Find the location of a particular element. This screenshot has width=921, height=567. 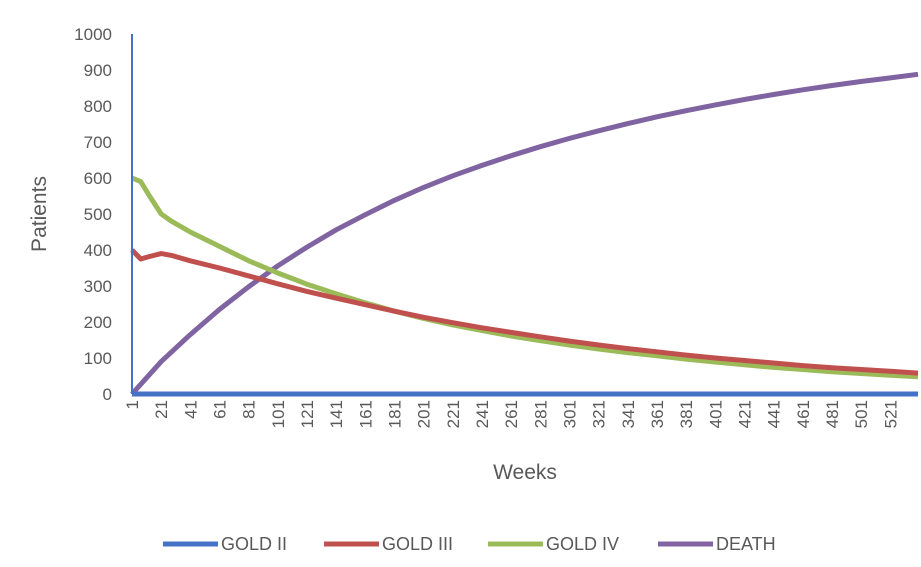

y-axis-tick-labels: 0 100 200 300 400 500 600 700 800 900 1000 is located at coordinates (93, 214).